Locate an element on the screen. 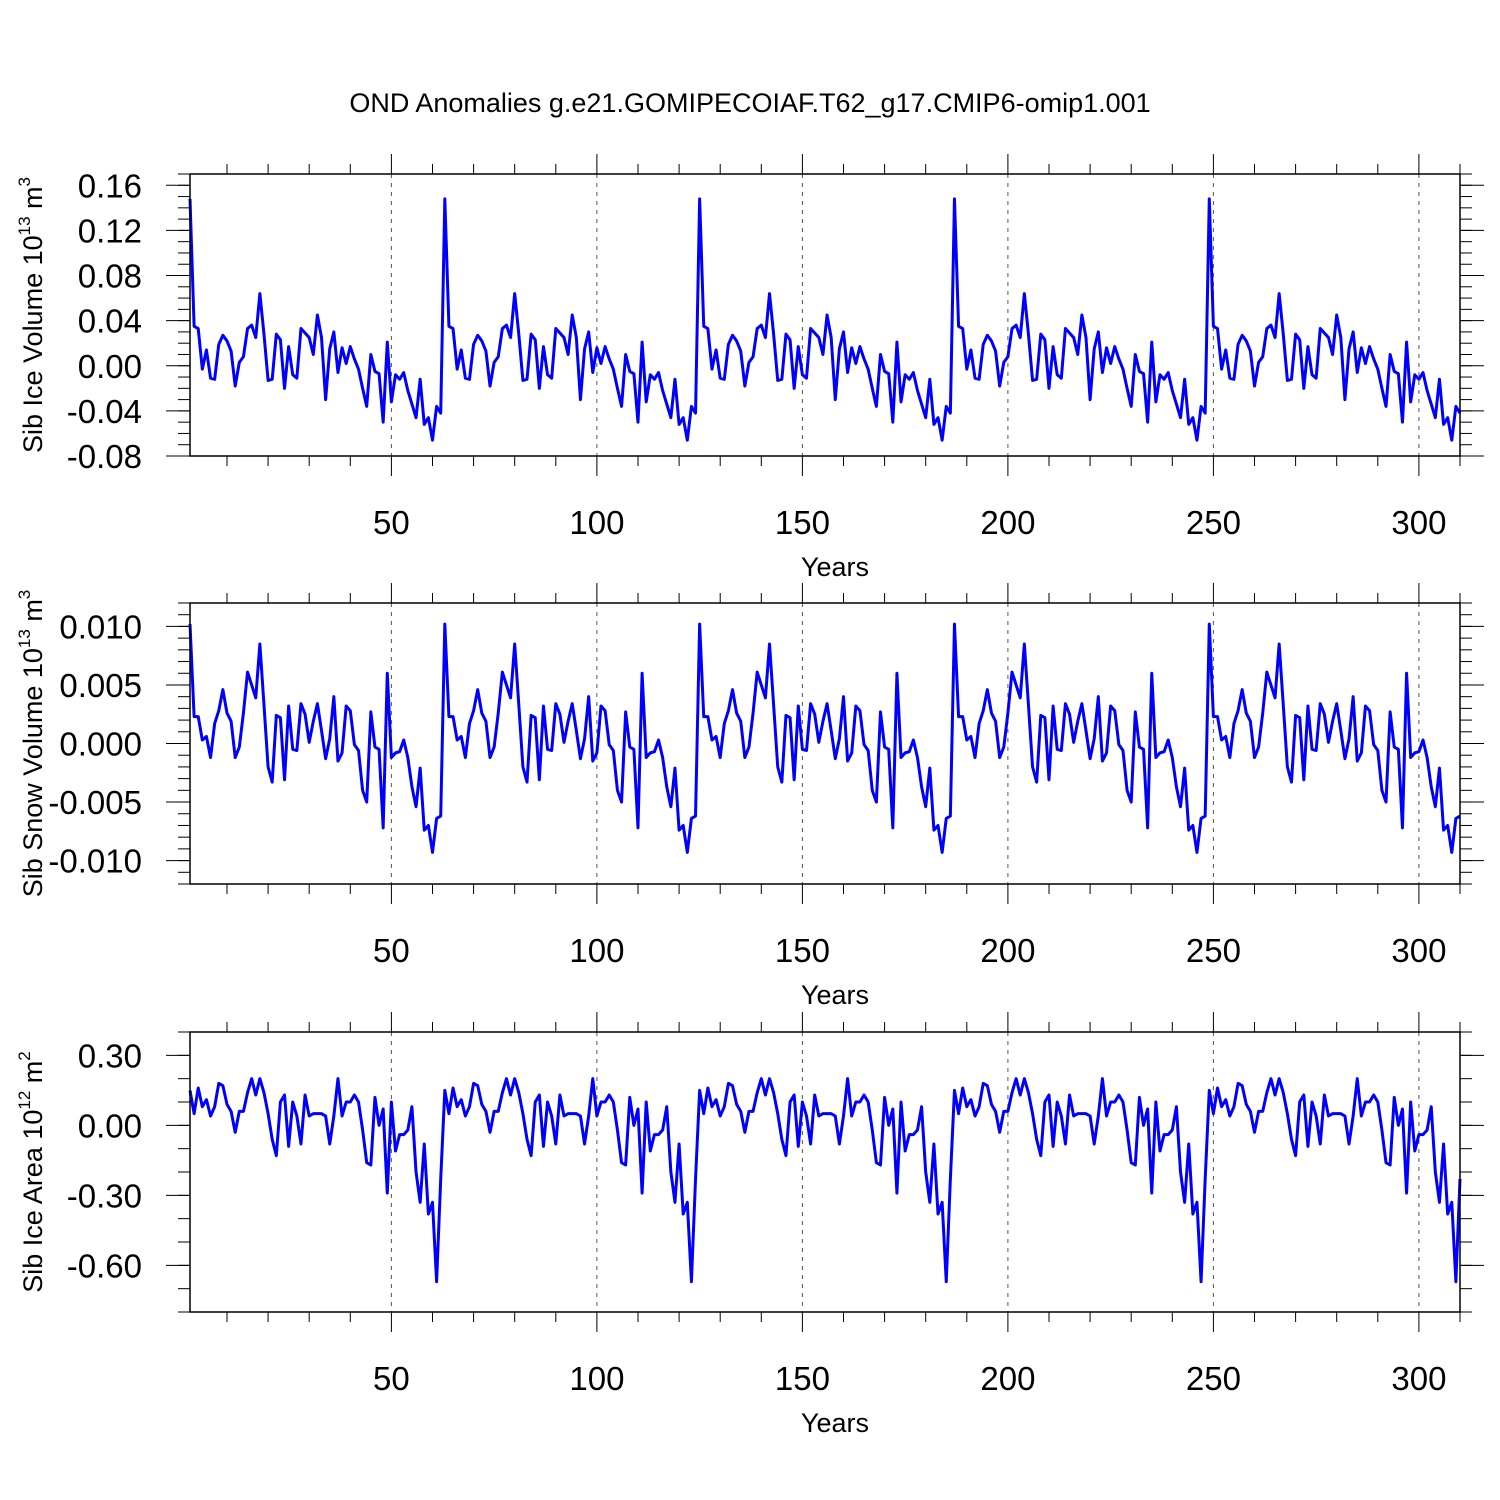 Image resolution: width=1500 pixels, height=1500 pixels. y-axis-label: Sib Ice Area 1012 m2 is located at coordinates (31, 1172).